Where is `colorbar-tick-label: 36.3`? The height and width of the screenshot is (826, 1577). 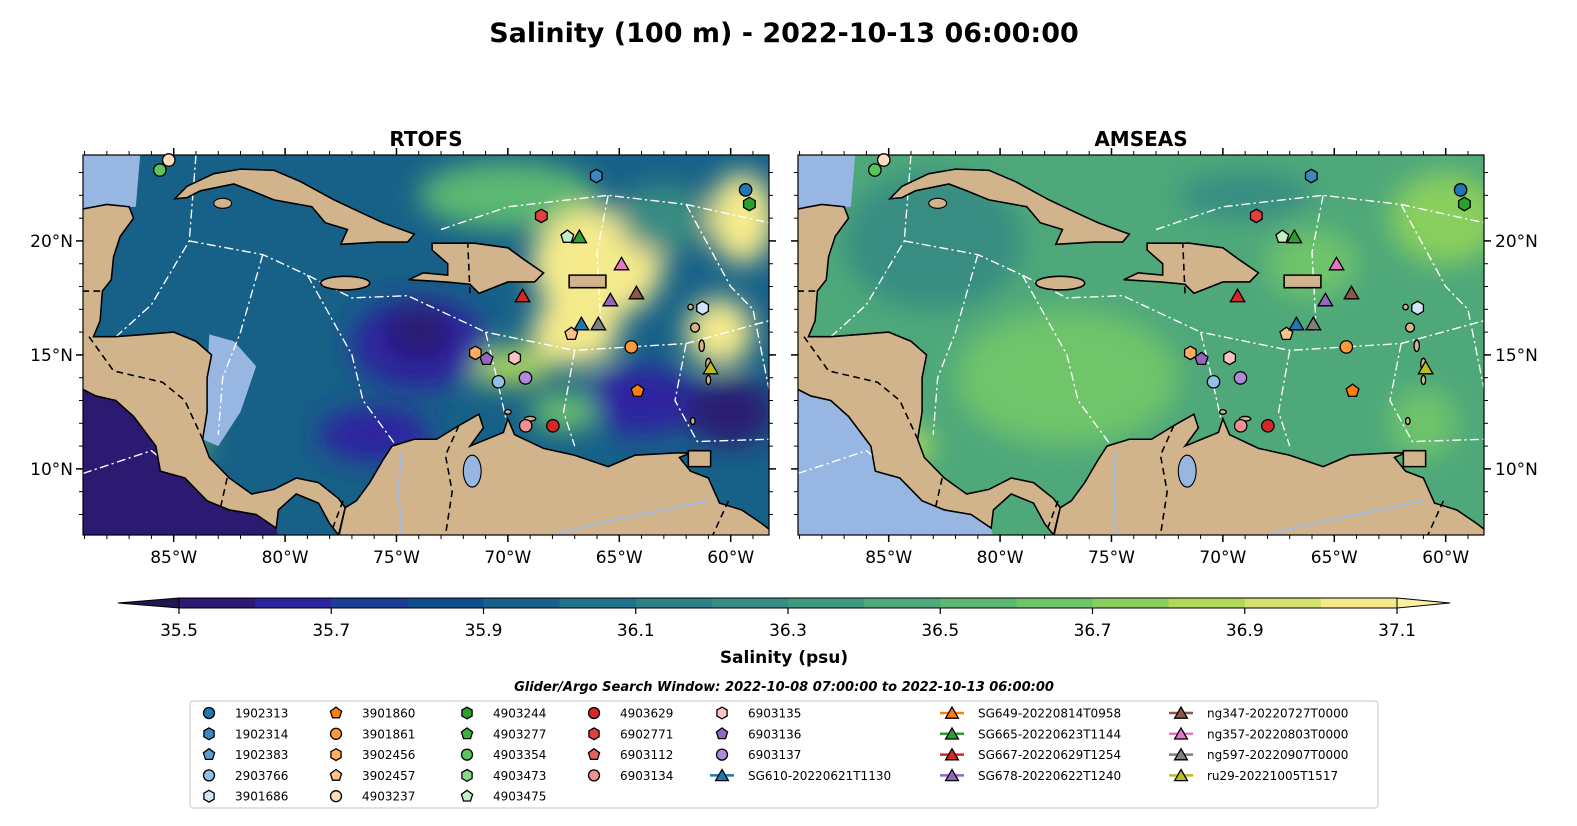 colorbar-tick-label: 36.3 is located at coordinates (788, 631).